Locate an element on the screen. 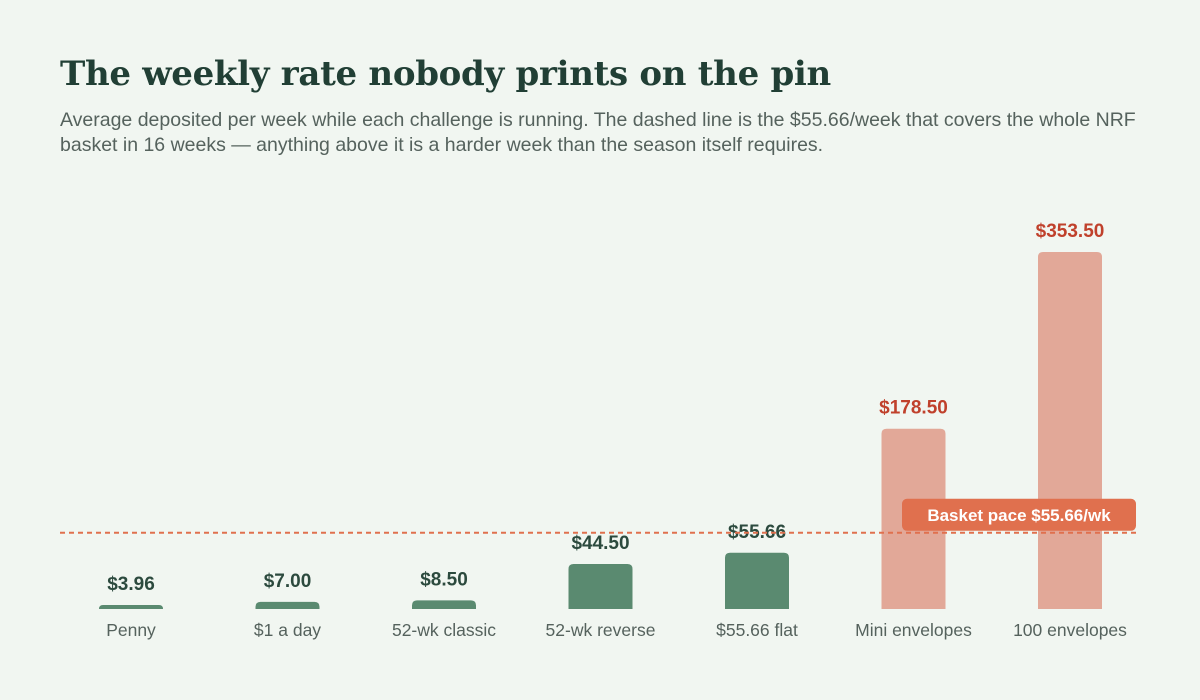 The width and height of the screenshot is (1200, 700). category-label: $1 a day is located at coordinates (287, 630).